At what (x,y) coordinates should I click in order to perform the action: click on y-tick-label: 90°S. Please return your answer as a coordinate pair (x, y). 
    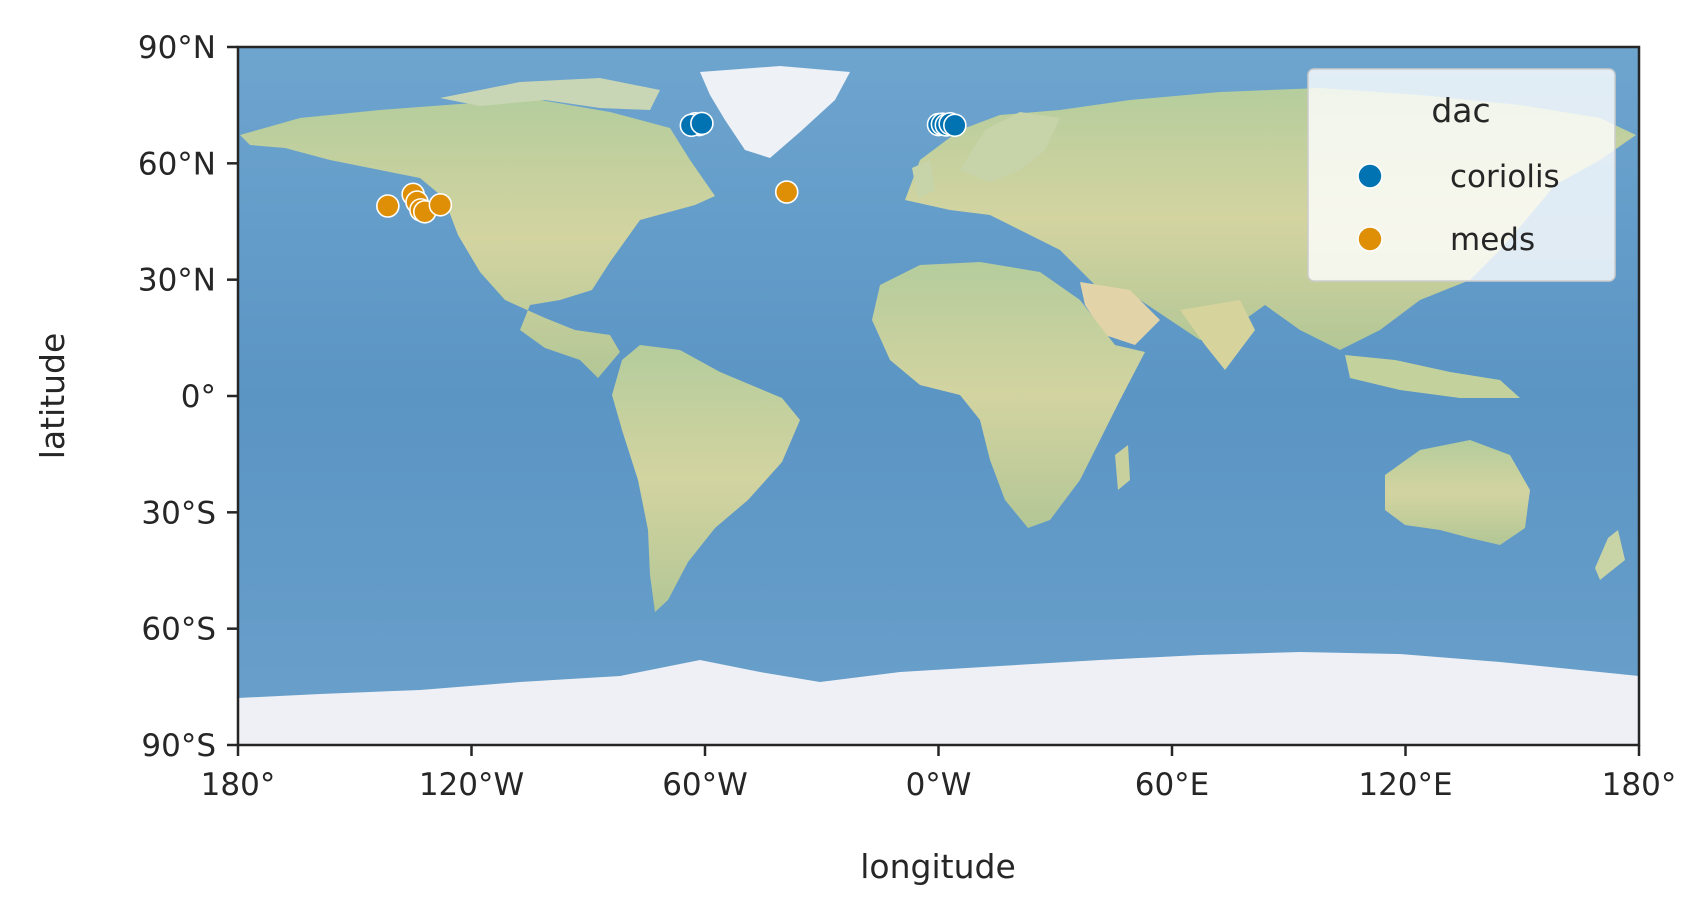
    Looking at the image, I should click on (178, 746).